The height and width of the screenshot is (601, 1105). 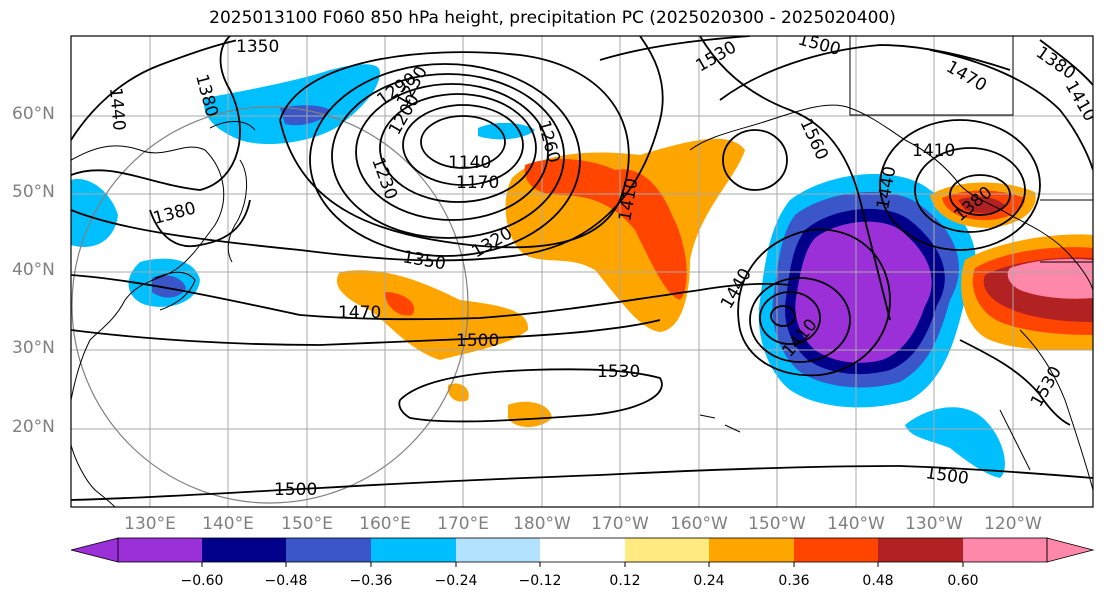 I want to click on lon-label: 150°E, so click(x=307, y=524).